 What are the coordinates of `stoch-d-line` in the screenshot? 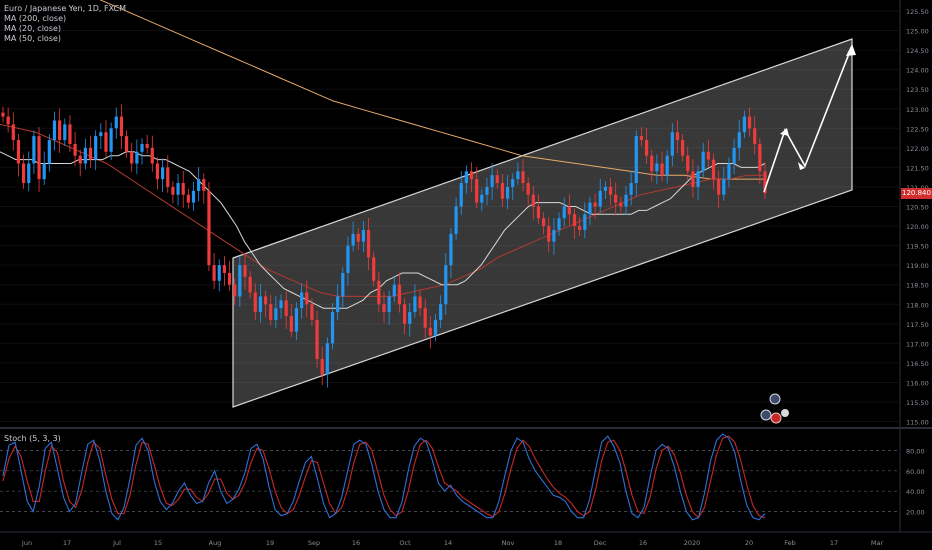 It's located at (384, 477).